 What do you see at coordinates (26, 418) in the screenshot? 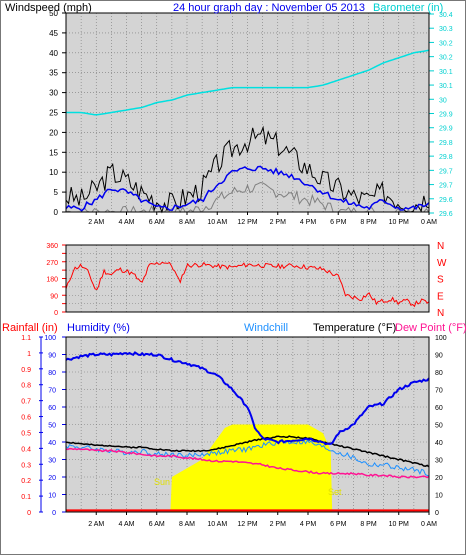
I see `rainfall-tick-label: 0.6` at bounding box center [26, 418].